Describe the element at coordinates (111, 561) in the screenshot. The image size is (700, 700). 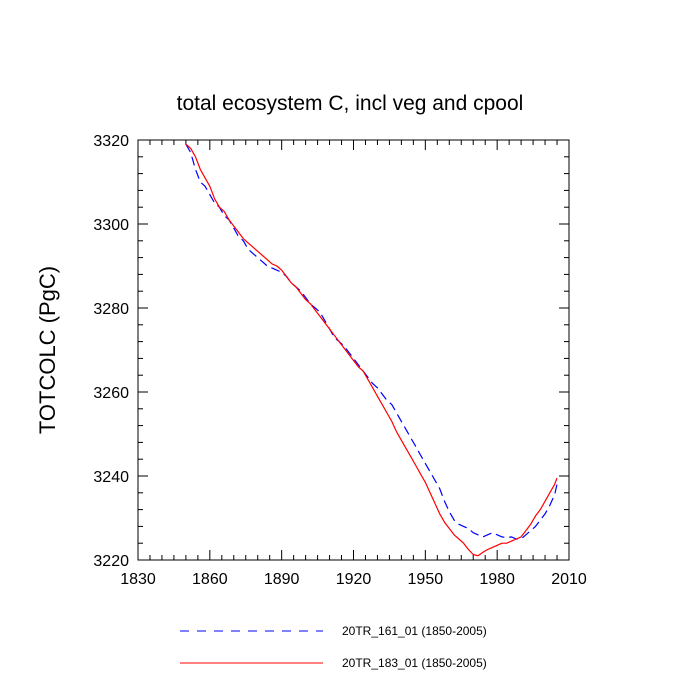
I see `y-tick-label: 3220` at that location.